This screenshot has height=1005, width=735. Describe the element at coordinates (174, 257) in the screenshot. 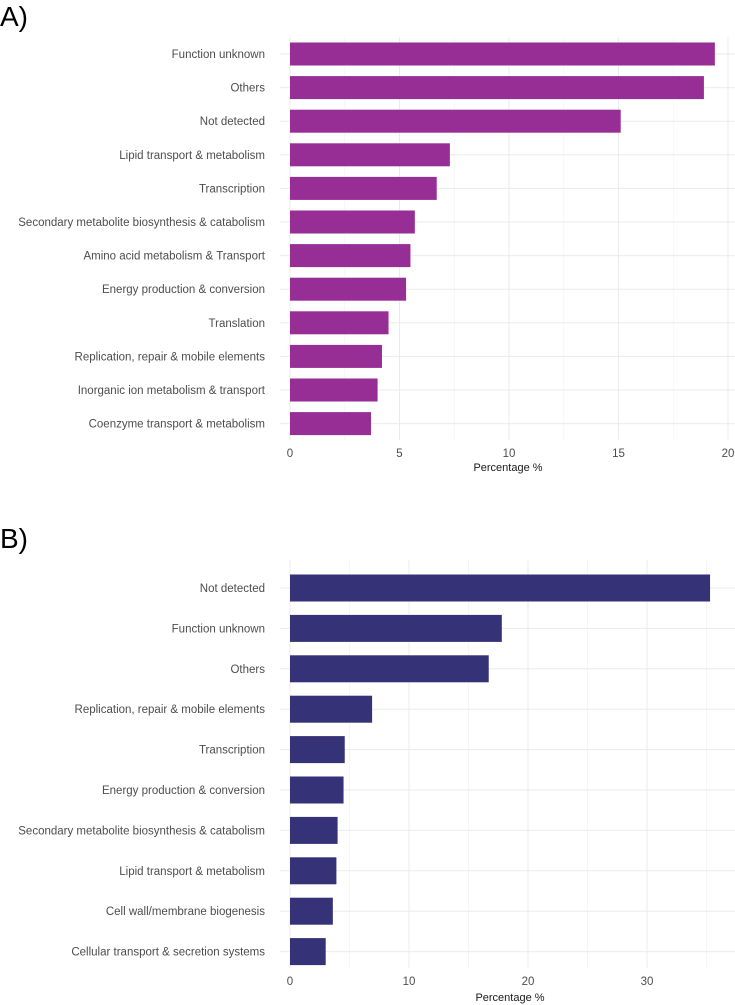

I see `category-label: Amino acid metabolism & Transport` at that location.